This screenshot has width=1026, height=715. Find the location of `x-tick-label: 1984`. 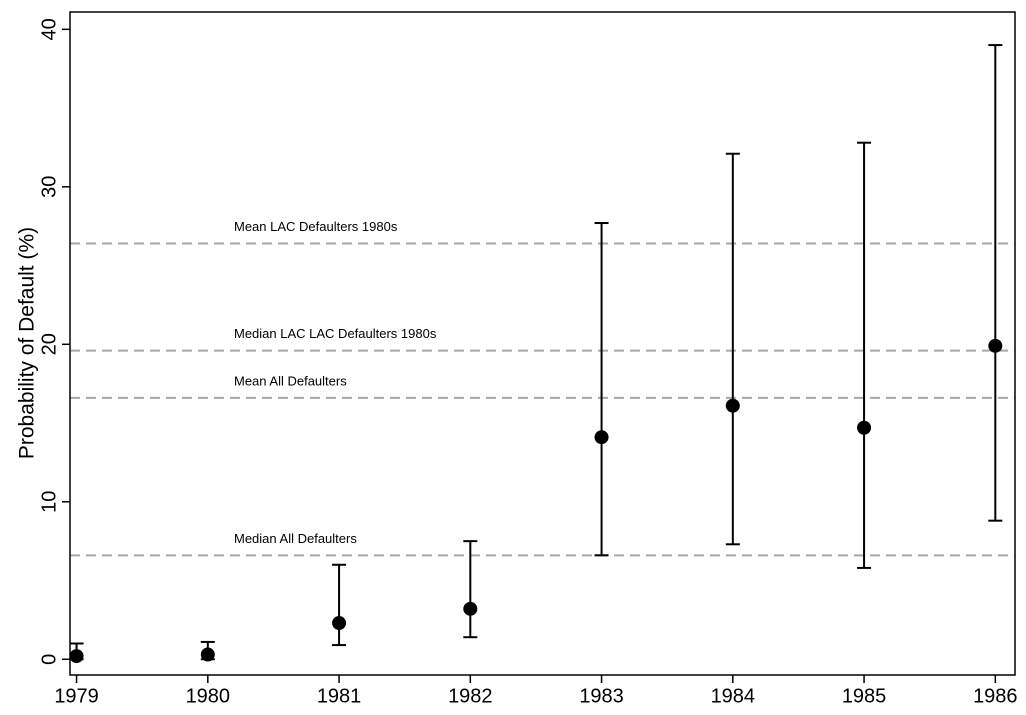

x-tick-label: 1984 is located at coordinates (733, 696).